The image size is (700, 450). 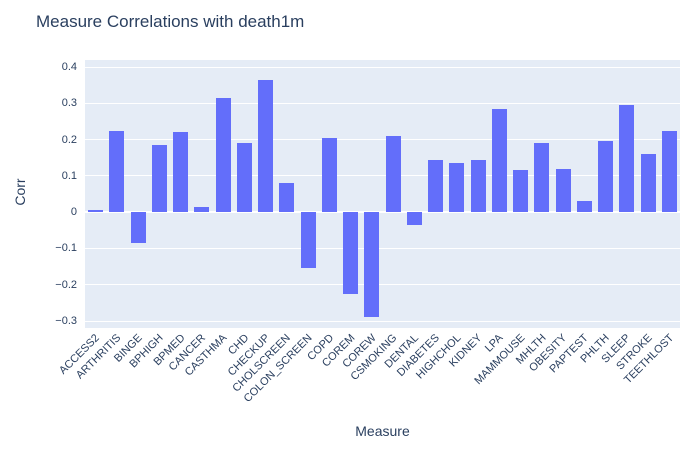 I want to click on bar-mammouse, so click(x=521, y=191).